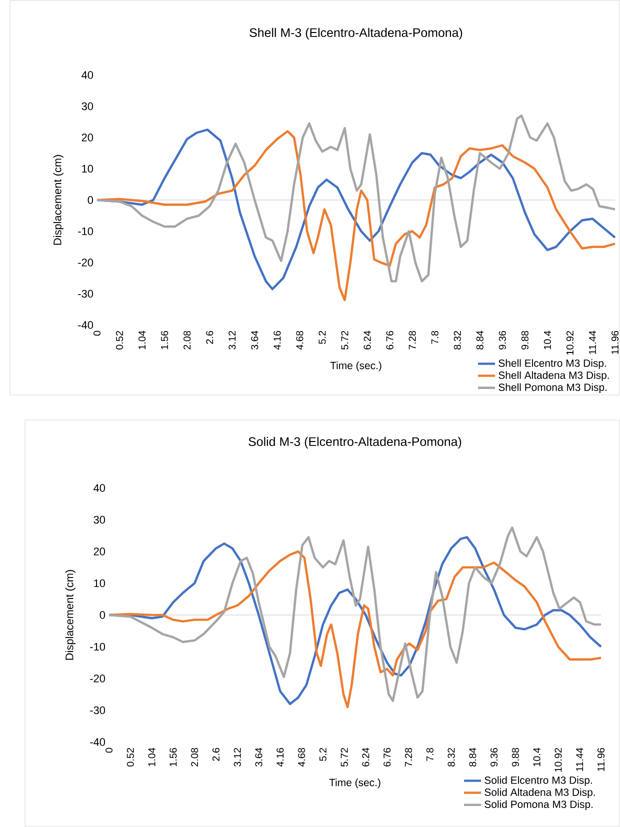  Describe the element at coordinates (552, 388) in the screenshot. I see `legend-label: Shell Pomona M3 Disp.` at that location.